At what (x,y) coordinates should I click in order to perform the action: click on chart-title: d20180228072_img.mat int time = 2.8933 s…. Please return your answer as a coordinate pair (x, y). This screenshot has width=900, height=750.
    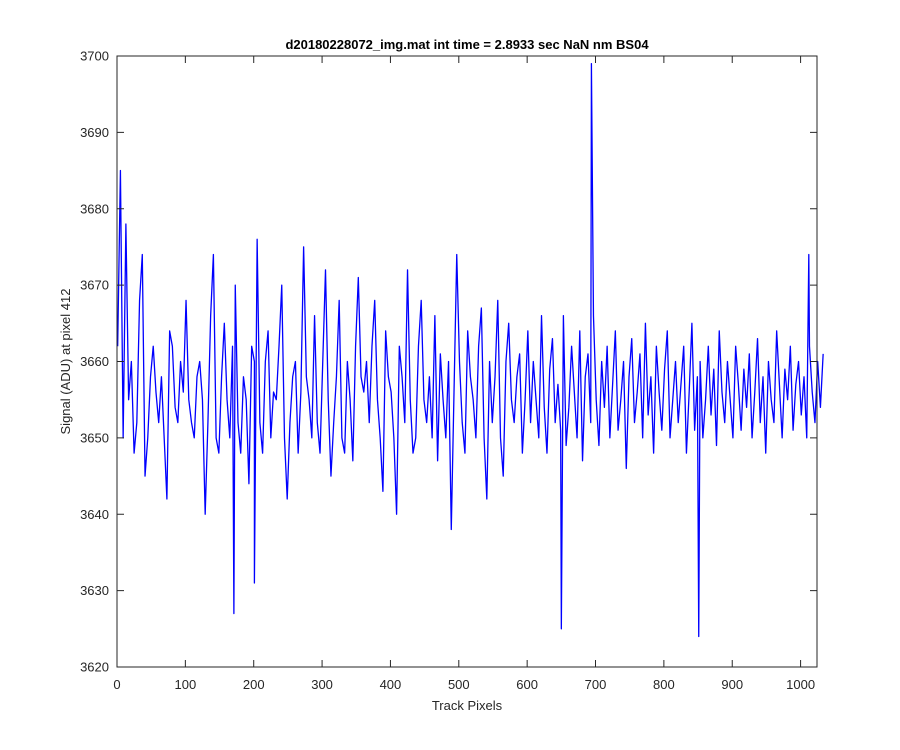
    Looking at the image, I should click on (467, 44).